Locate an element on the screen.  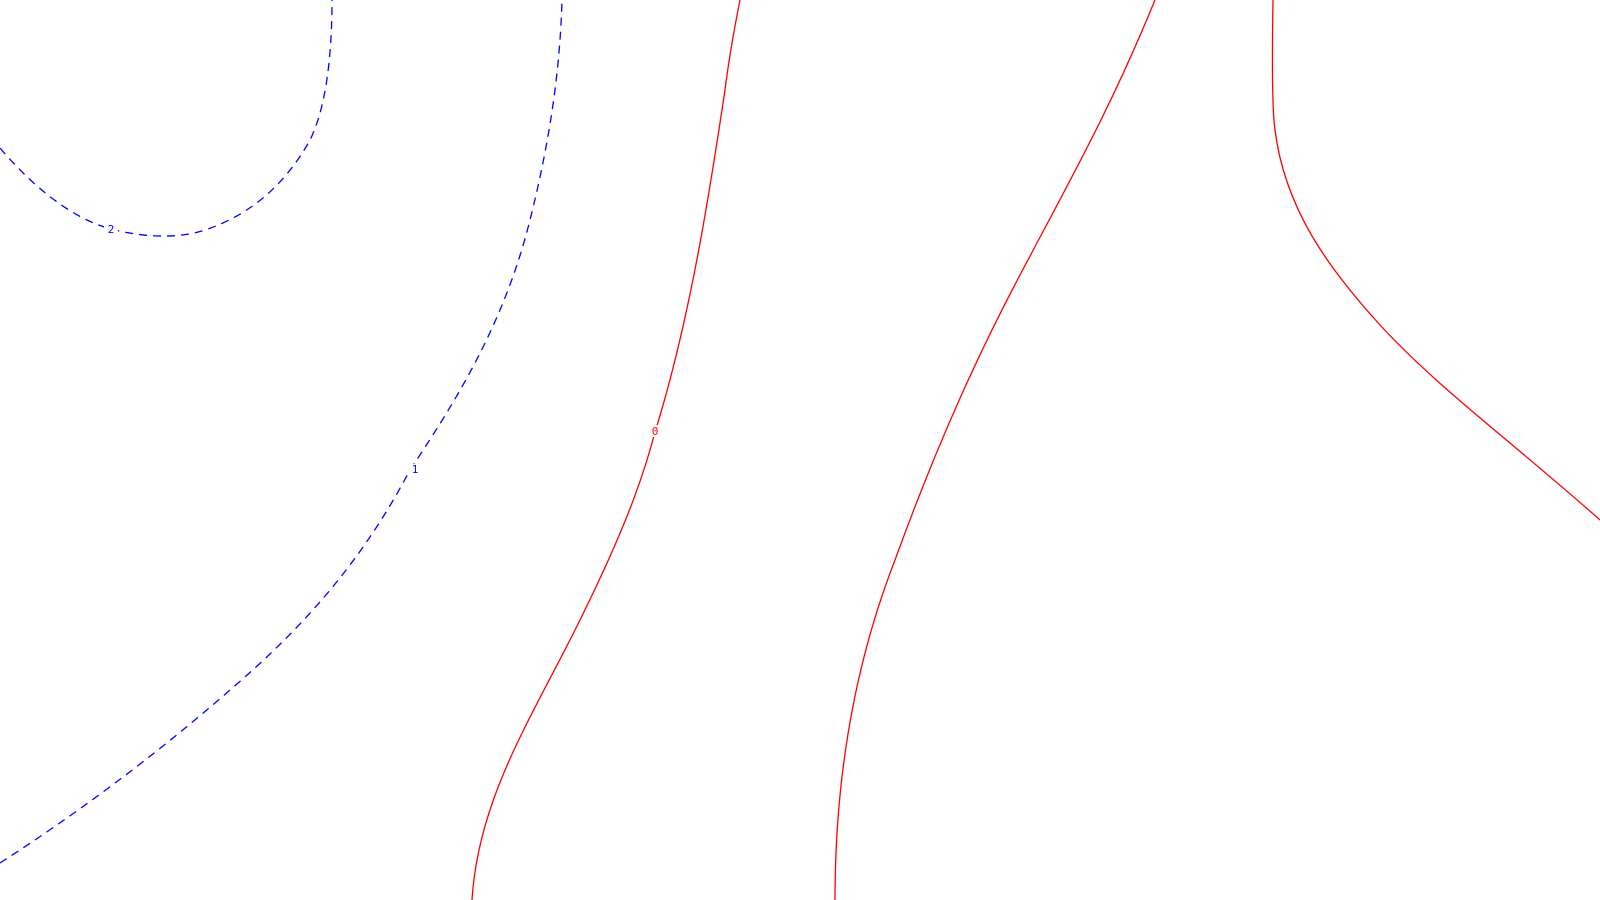
contour-label-0: 0 is located at coordinates (655, 431).